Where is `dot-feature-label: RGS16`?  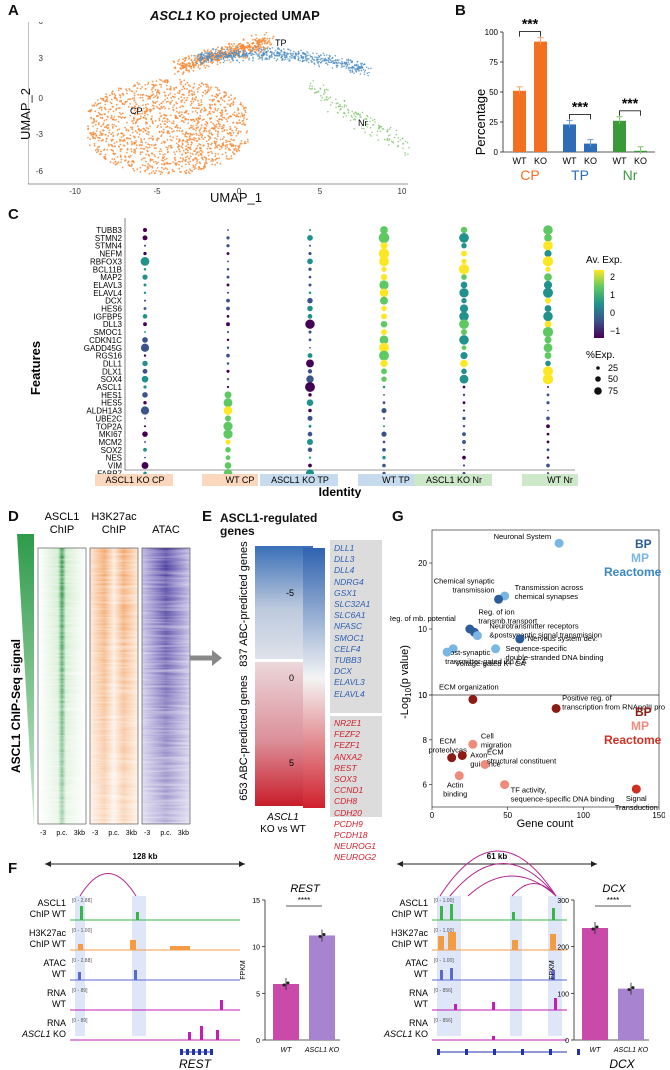
dot-feature-label: RGS16 is located at coordinates (109, 356).